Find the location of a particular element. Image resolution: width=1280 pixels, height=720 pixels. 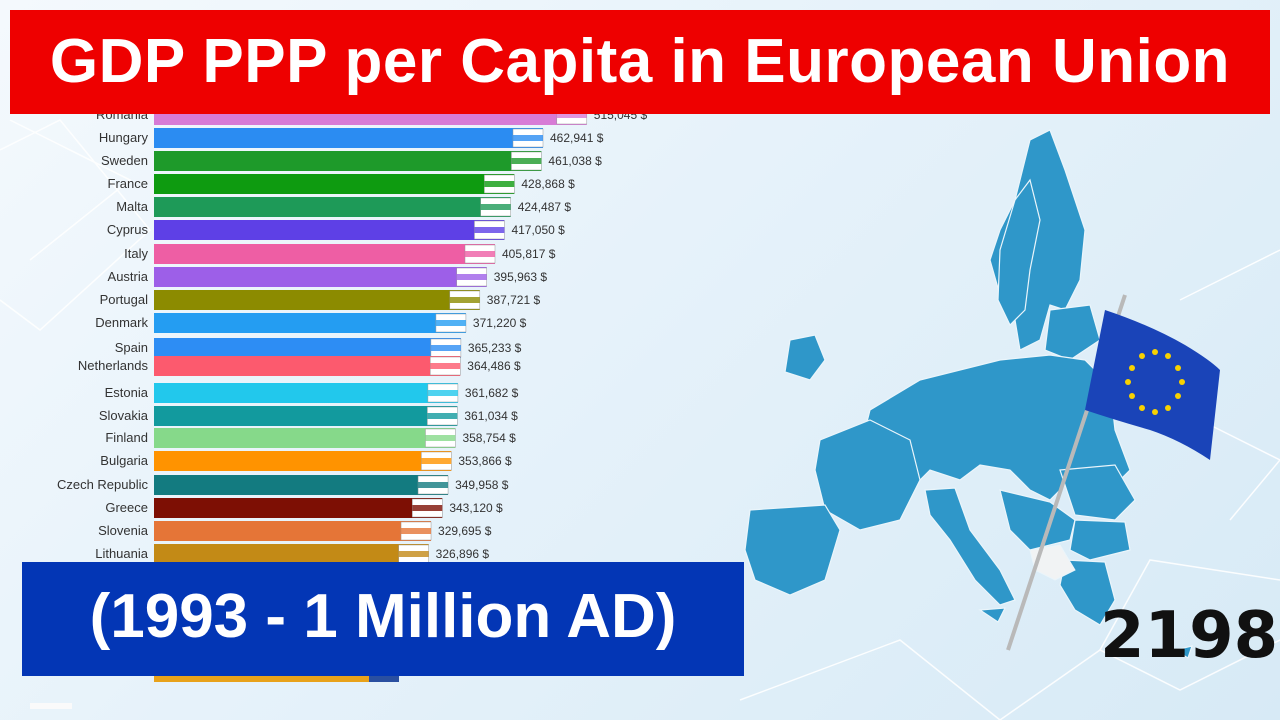

country-label-slovenia: Slovenia is located at coordinates (123, 530).